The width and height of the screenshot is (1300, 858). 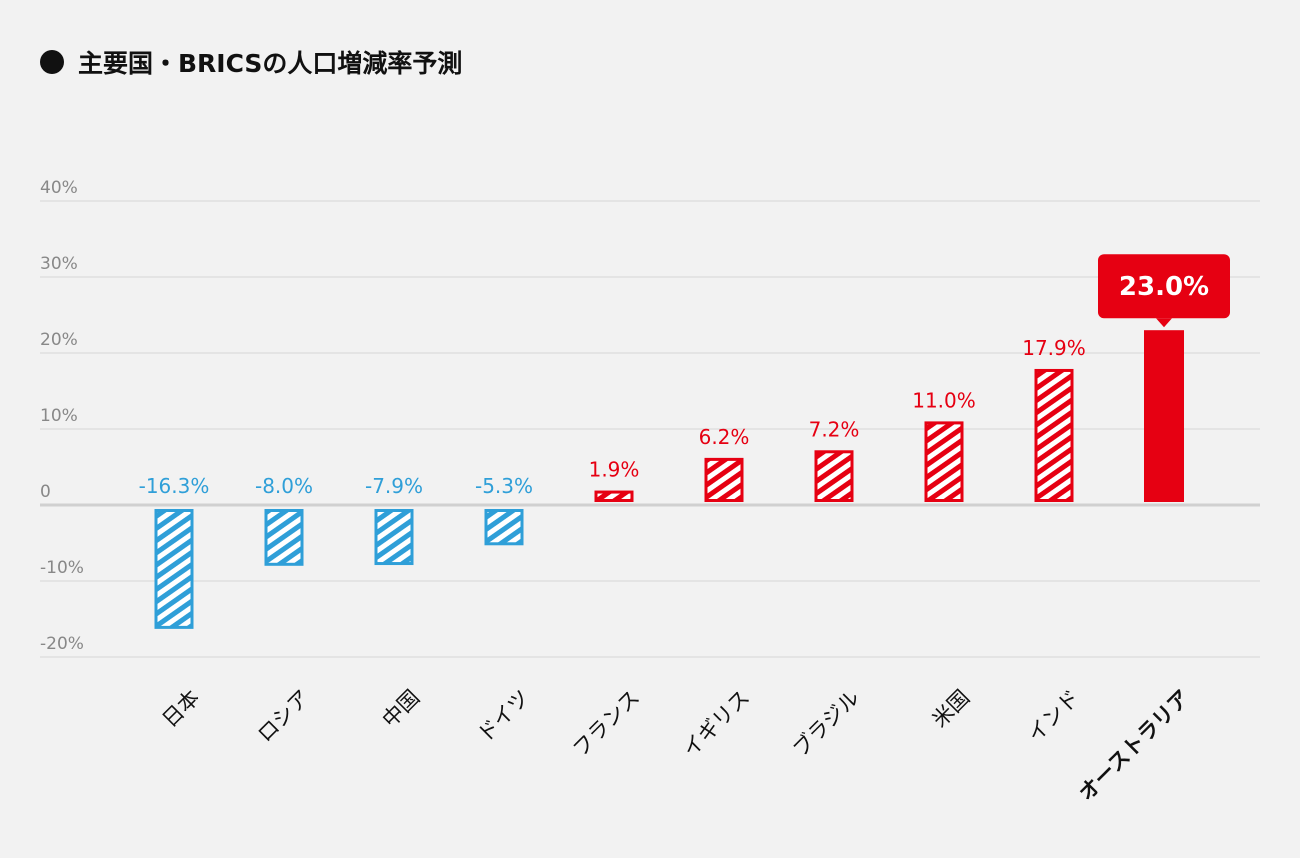 I want to click on chart-title-text: 主要国・BRICSの人口増減率予測, so click(x=270, y=63).